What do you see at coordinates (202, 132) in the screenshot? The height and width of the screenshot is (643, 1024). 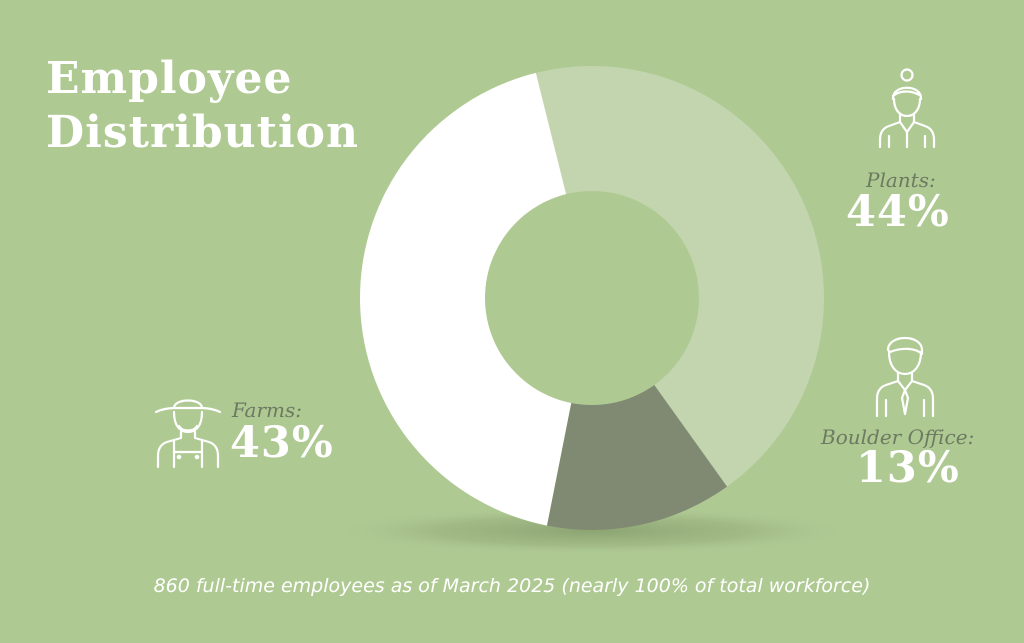 I see `title-line-2: Distribution` at bounding box center [202, 132].